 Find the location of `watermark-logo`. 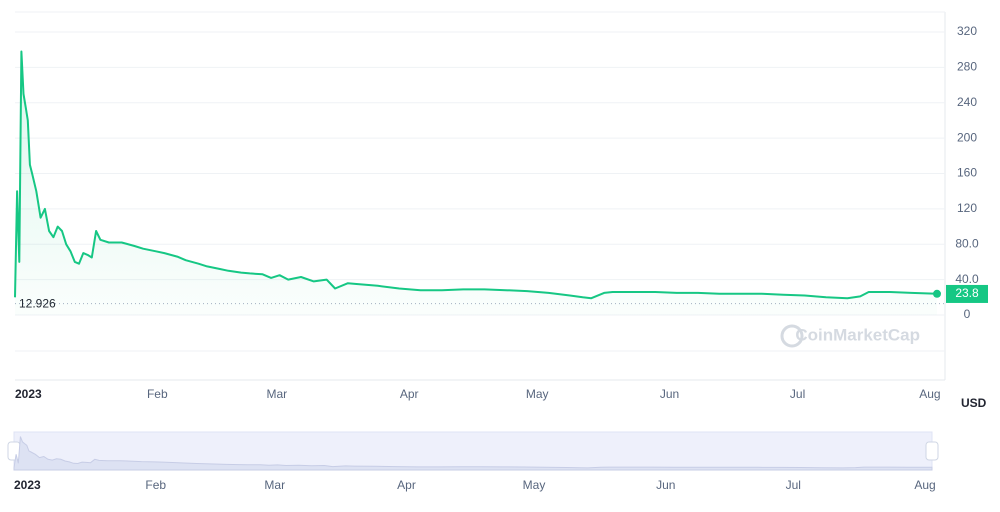

watermark-logo is located at coordinates (792, 336).